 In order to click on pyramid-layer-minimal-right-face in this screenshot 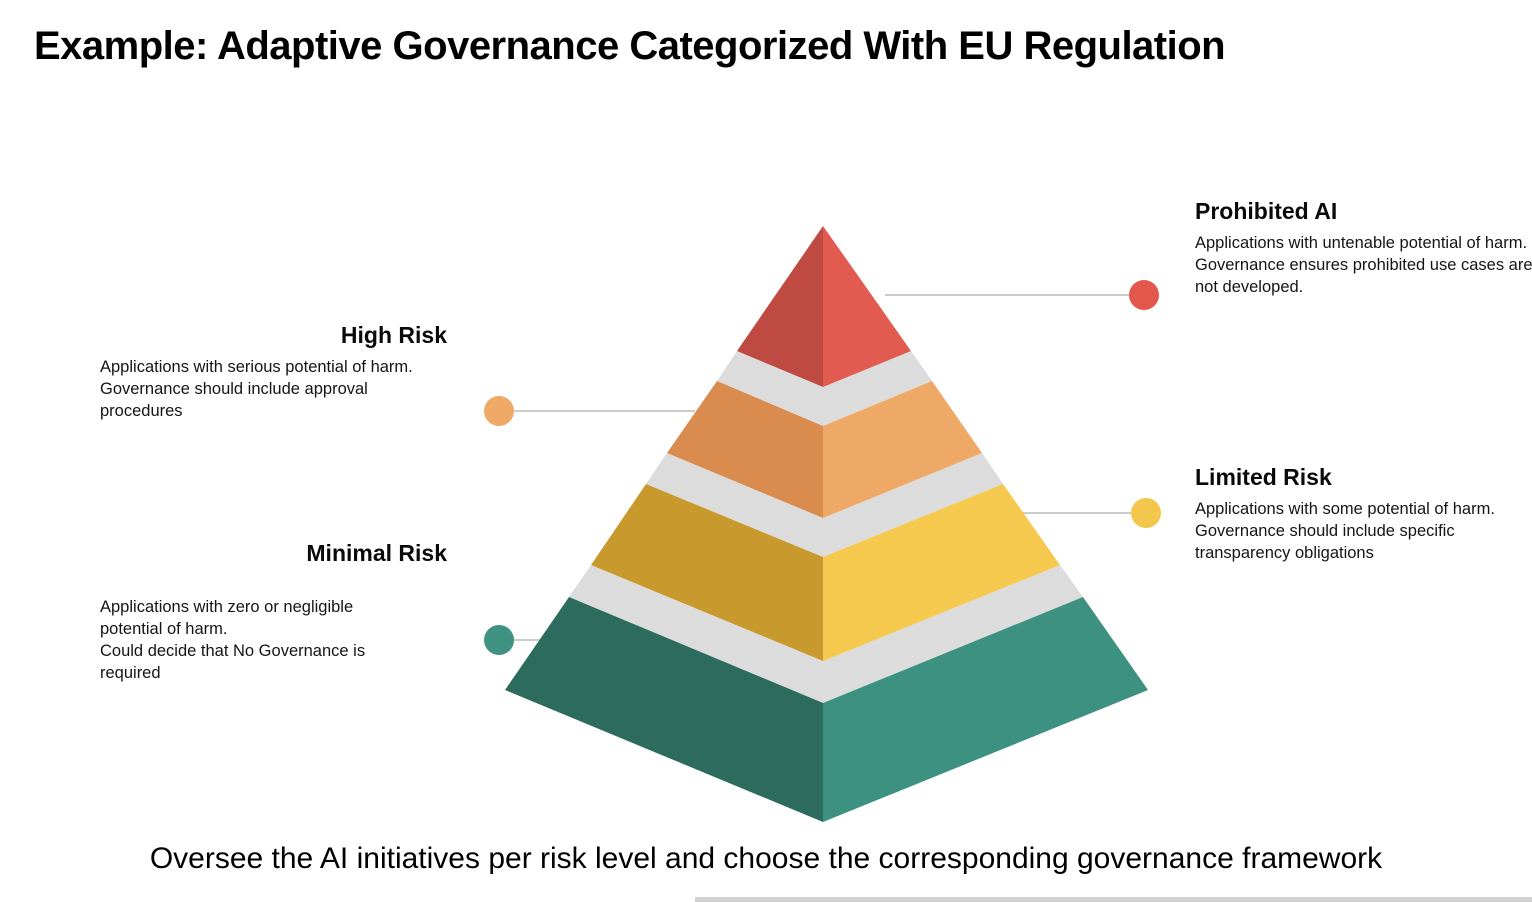, I will do `click(985, 709)`.